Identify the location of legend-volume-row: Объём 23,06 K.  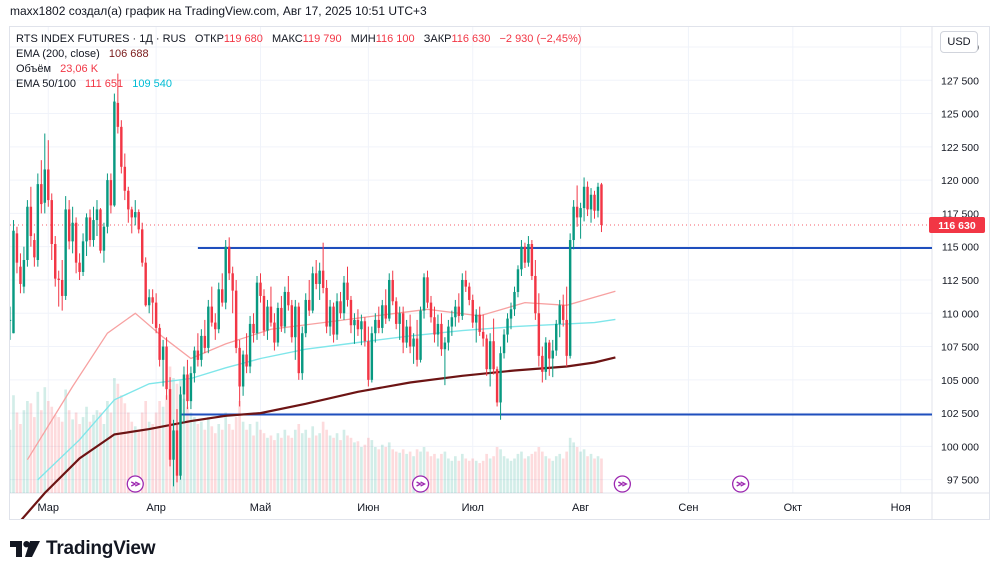
(298, 69).